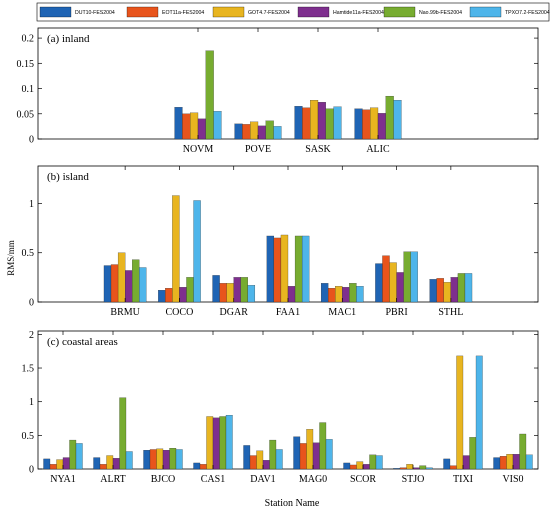 Image resolution: width=550 pixels, height=514 pixels. Describe the element at coordinates (313, 479) in the screenshot. I see `x-tick-label: MAG0` at that location.